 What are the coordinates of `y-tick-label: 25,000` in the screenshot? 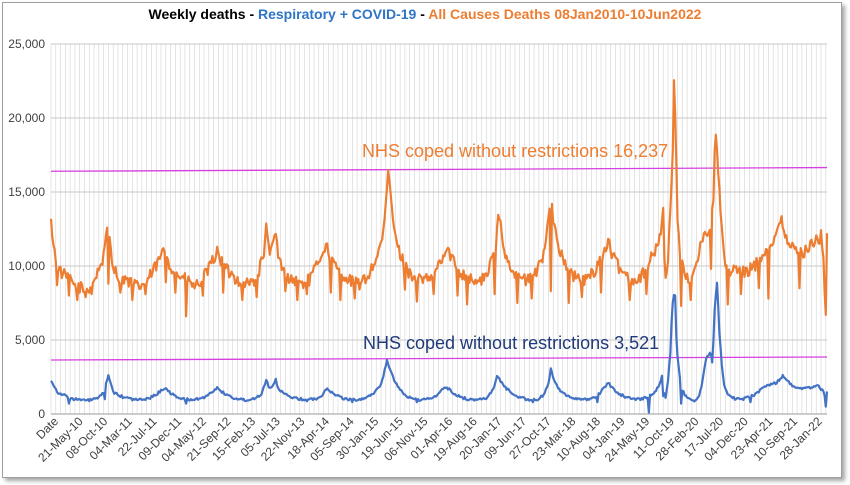 It's located at (26, 44).